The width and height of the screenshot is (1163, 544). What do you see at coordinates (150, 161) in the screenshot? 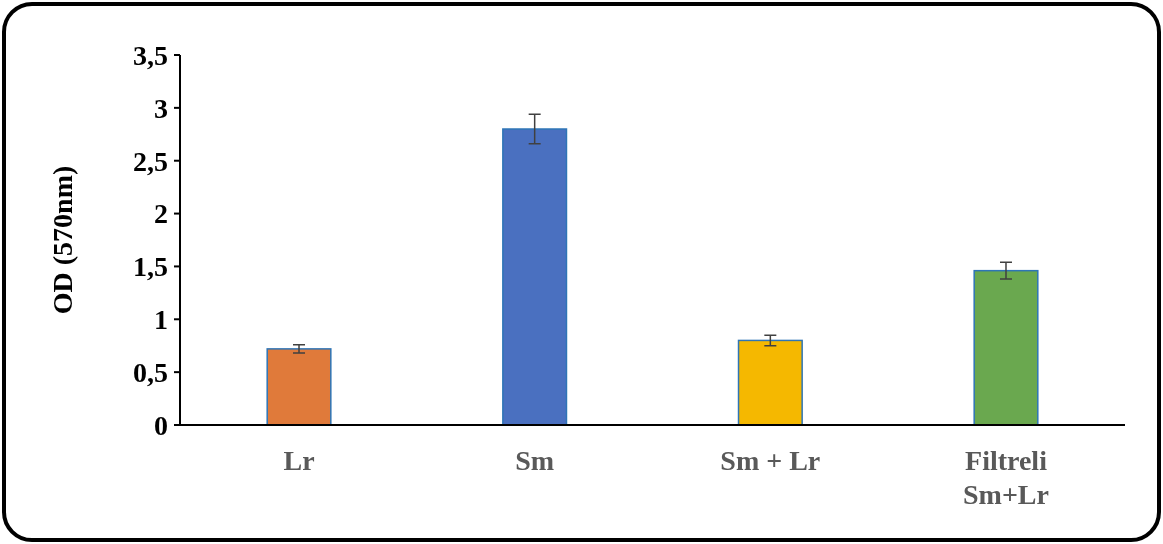
I see `y-tick-label: 2,5` at bounding box center [150, 161].